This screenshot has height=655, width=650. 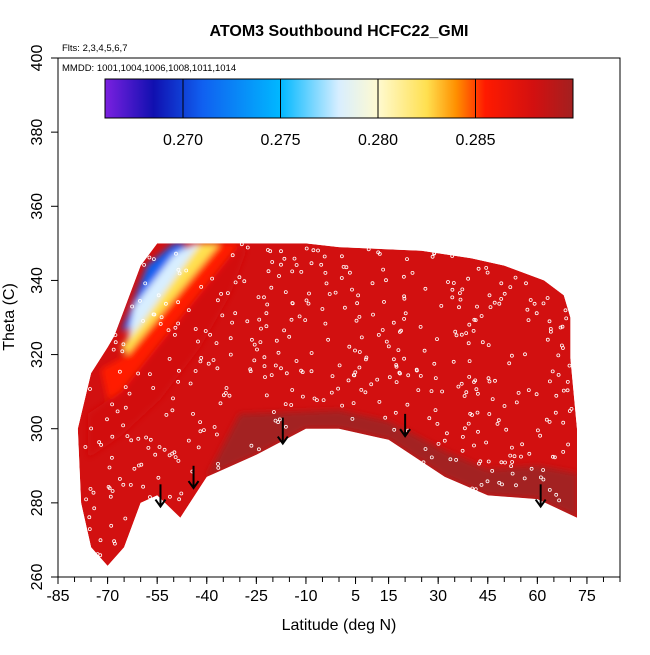 I want to click on colorbar-tick-label: 0.275, so click(x=280, y=140).